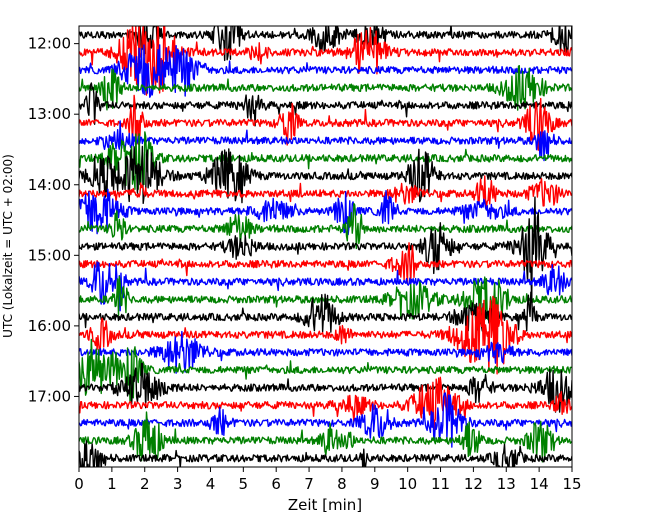 The width and height of the screenshot is (650, 520). Describe the element at coordinates (440, 484) in the screenshot. I see `x-tick-label: 11` at that location.